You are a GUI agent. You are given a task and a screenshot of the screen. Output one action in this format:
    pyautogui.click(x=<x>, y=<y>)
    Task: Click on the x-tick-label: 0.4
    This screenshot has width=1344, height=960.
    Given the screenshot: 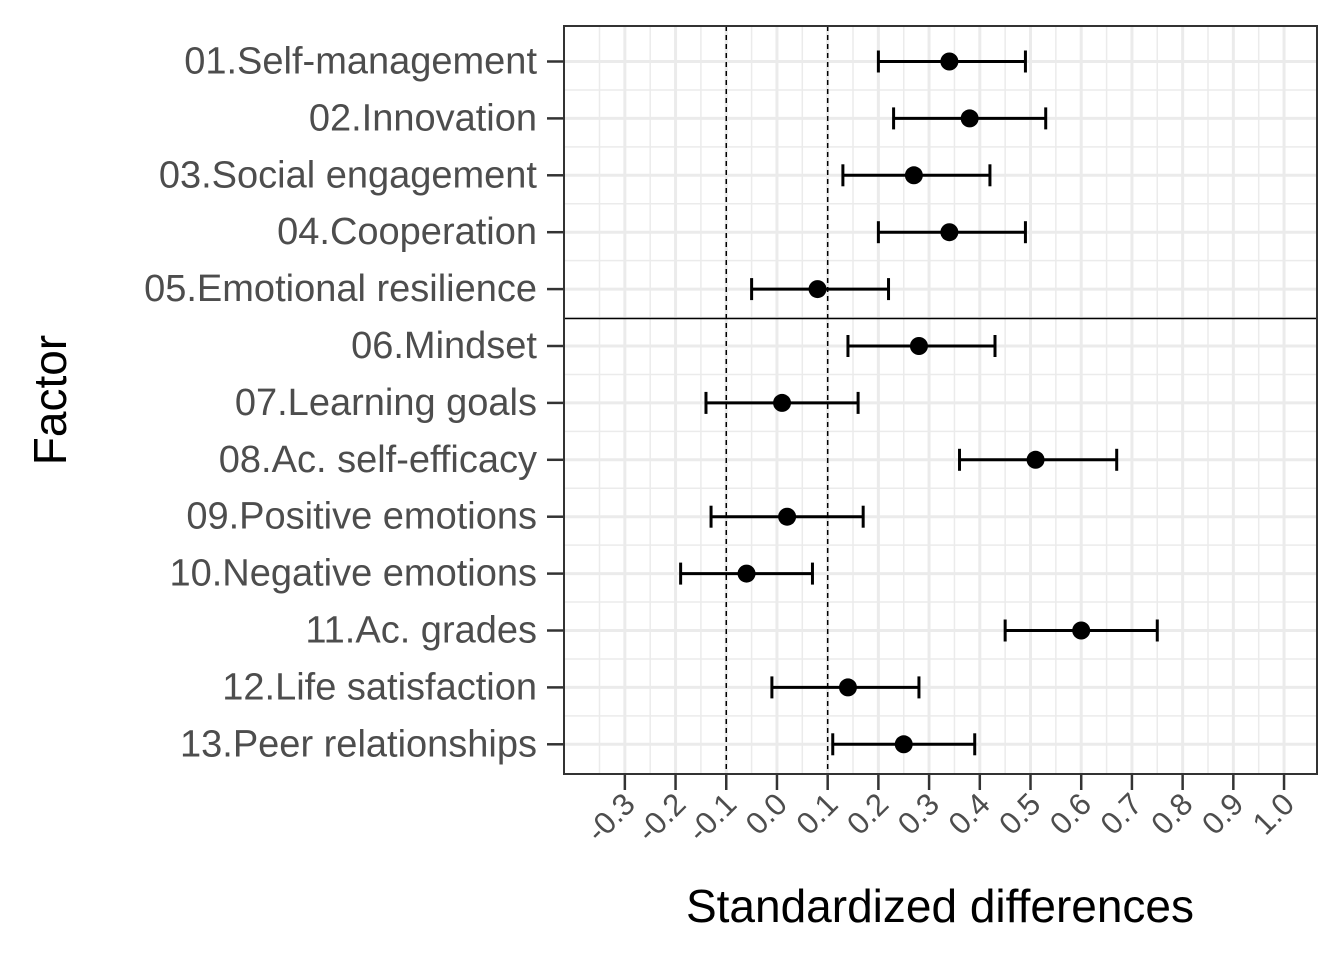 What is the action you would take?
    pyautogui.click(x=969, y=813)
    